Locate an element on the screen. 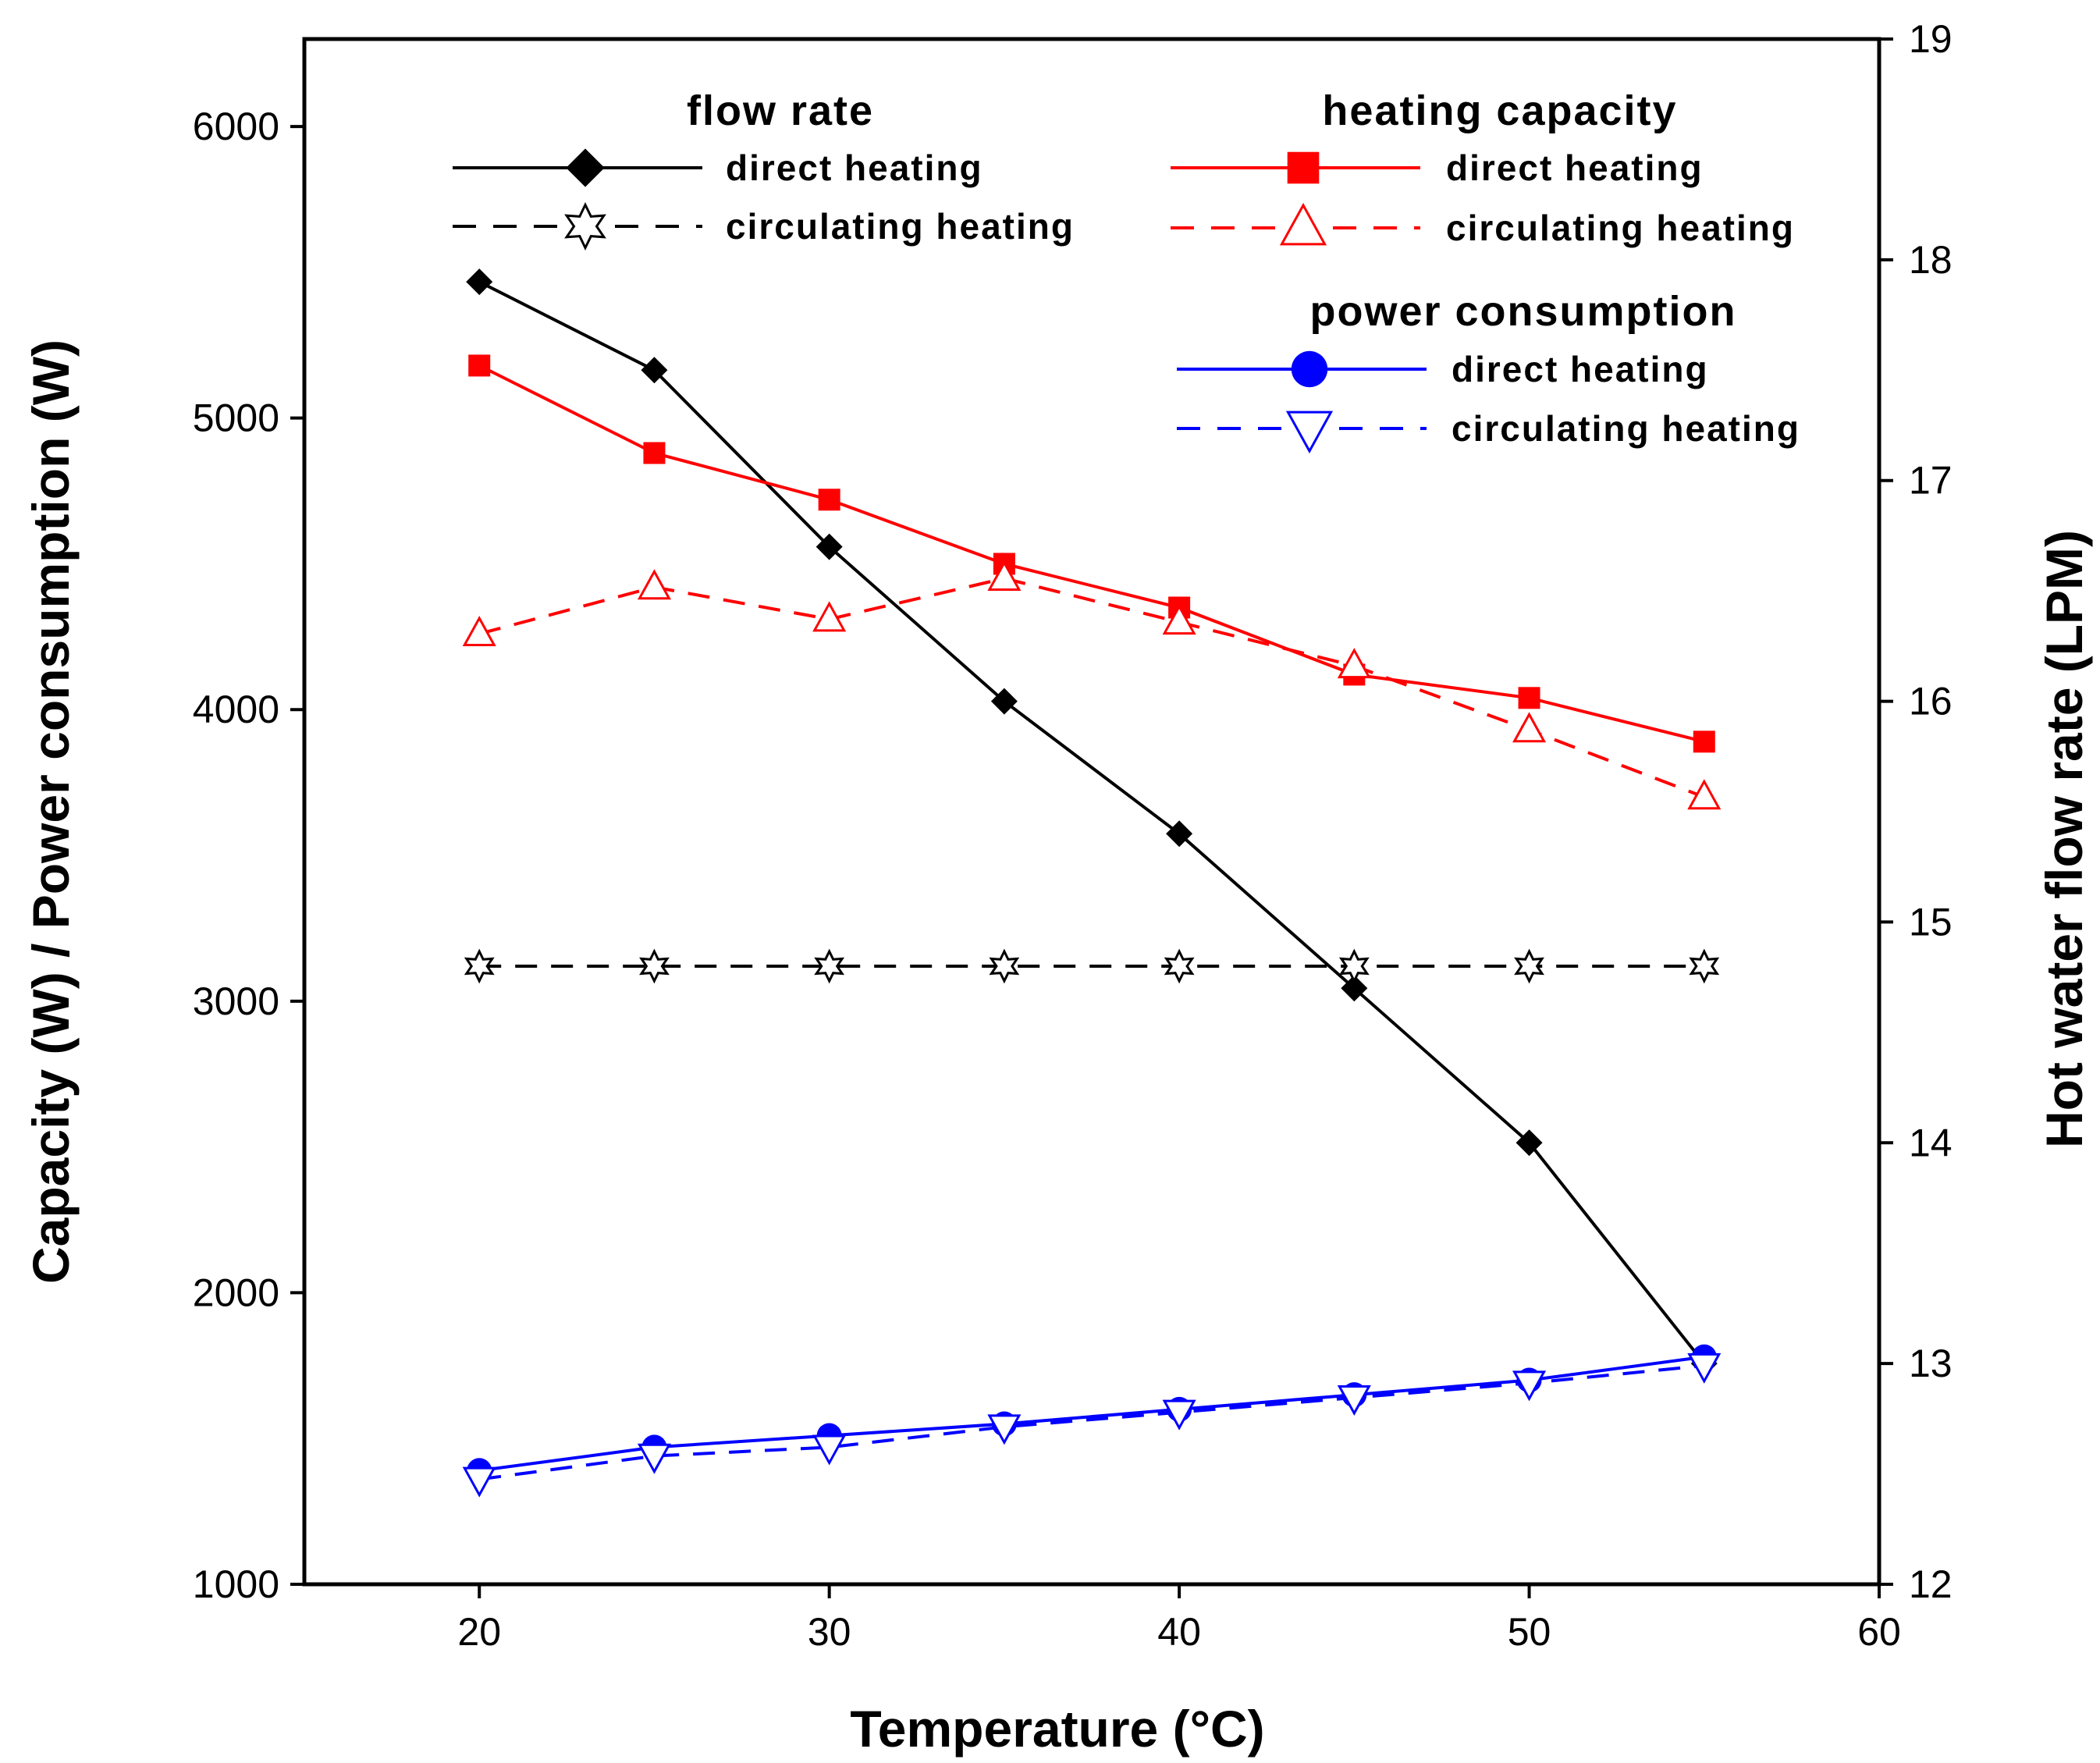  x-tick-label: 60 is located at coordinates (1879, 1632).